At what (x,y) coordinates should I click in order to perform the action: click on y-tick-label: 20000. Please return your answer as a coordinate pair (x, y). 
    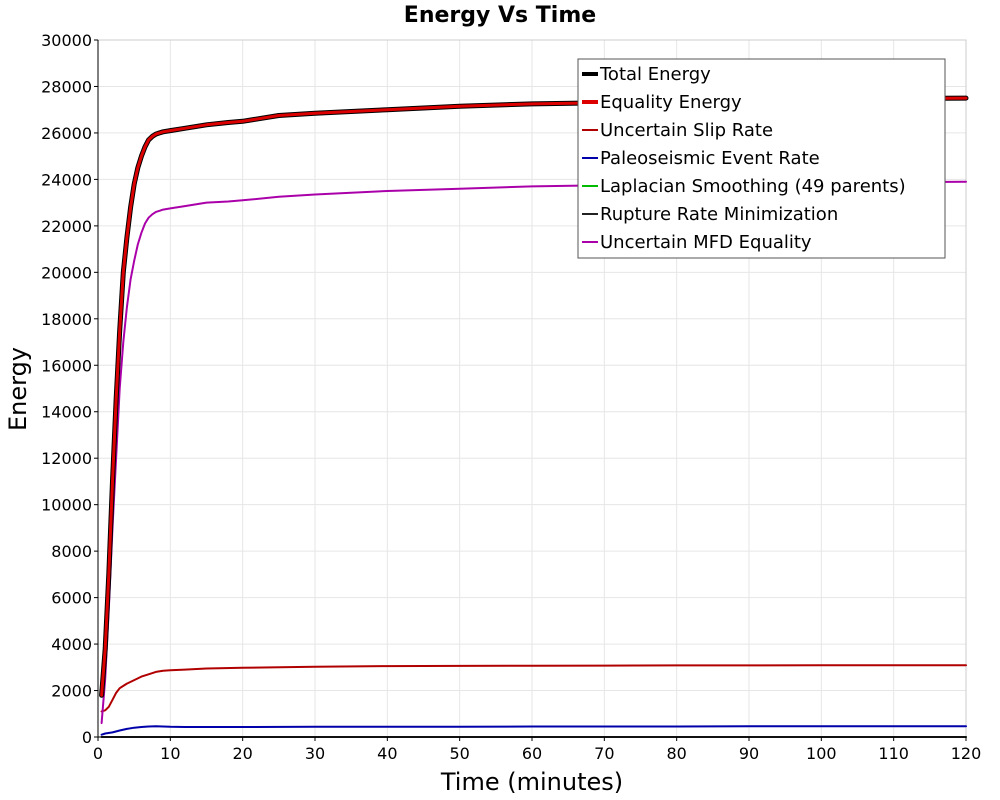
    Looking at the image, I should click on (66, 272).